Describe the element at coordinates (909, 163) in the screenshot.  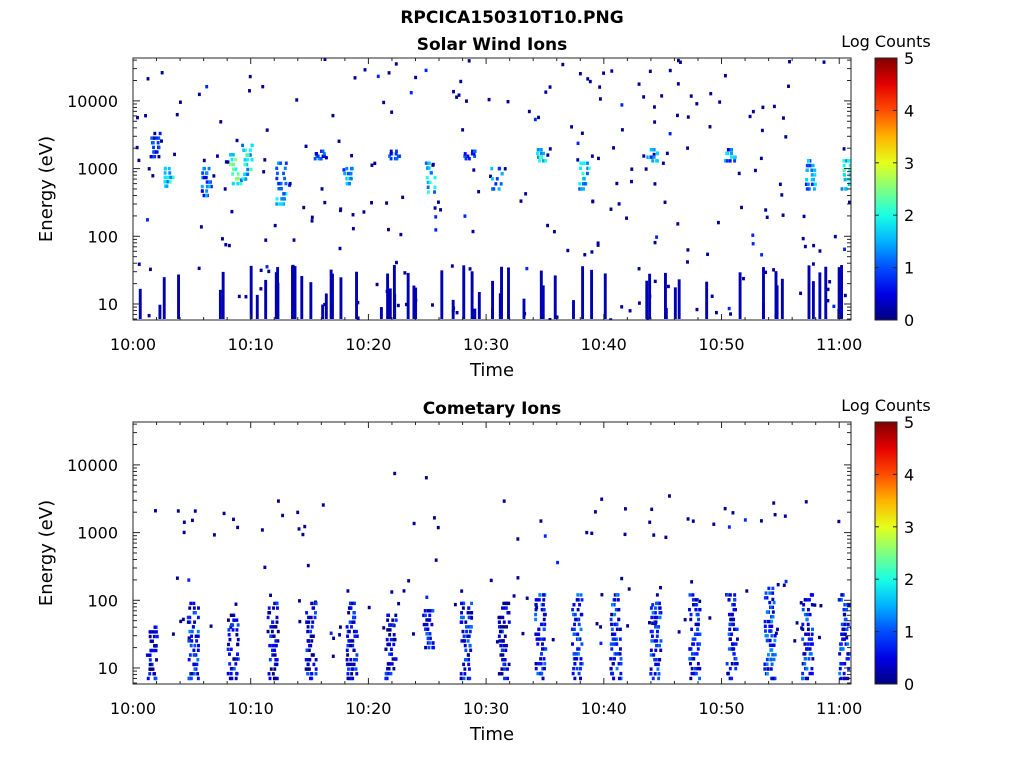
I see `colorbar-tick-label: 3` at that location.